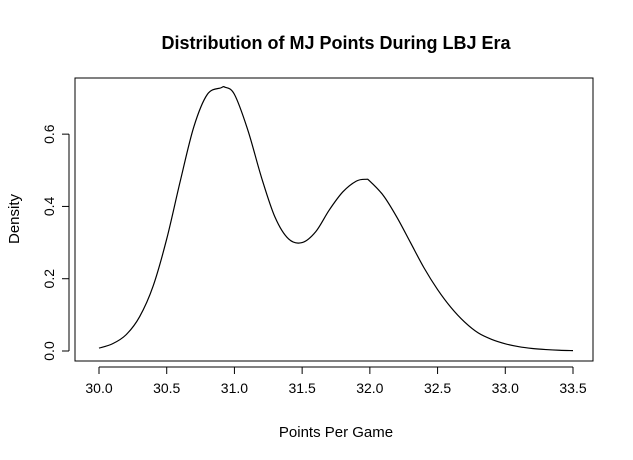 This screenshot has height=460, width=633. What do you see at coordinates (166, 388) in the screenshot?
I see `x-tick-label: 30.5` at bounding box center [166, 388].